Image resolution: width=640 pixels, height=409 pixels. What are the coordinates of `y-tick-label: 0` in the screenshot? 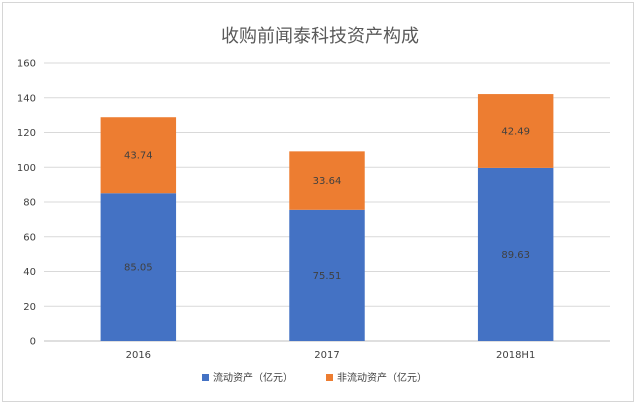 It's located at (33, 342).